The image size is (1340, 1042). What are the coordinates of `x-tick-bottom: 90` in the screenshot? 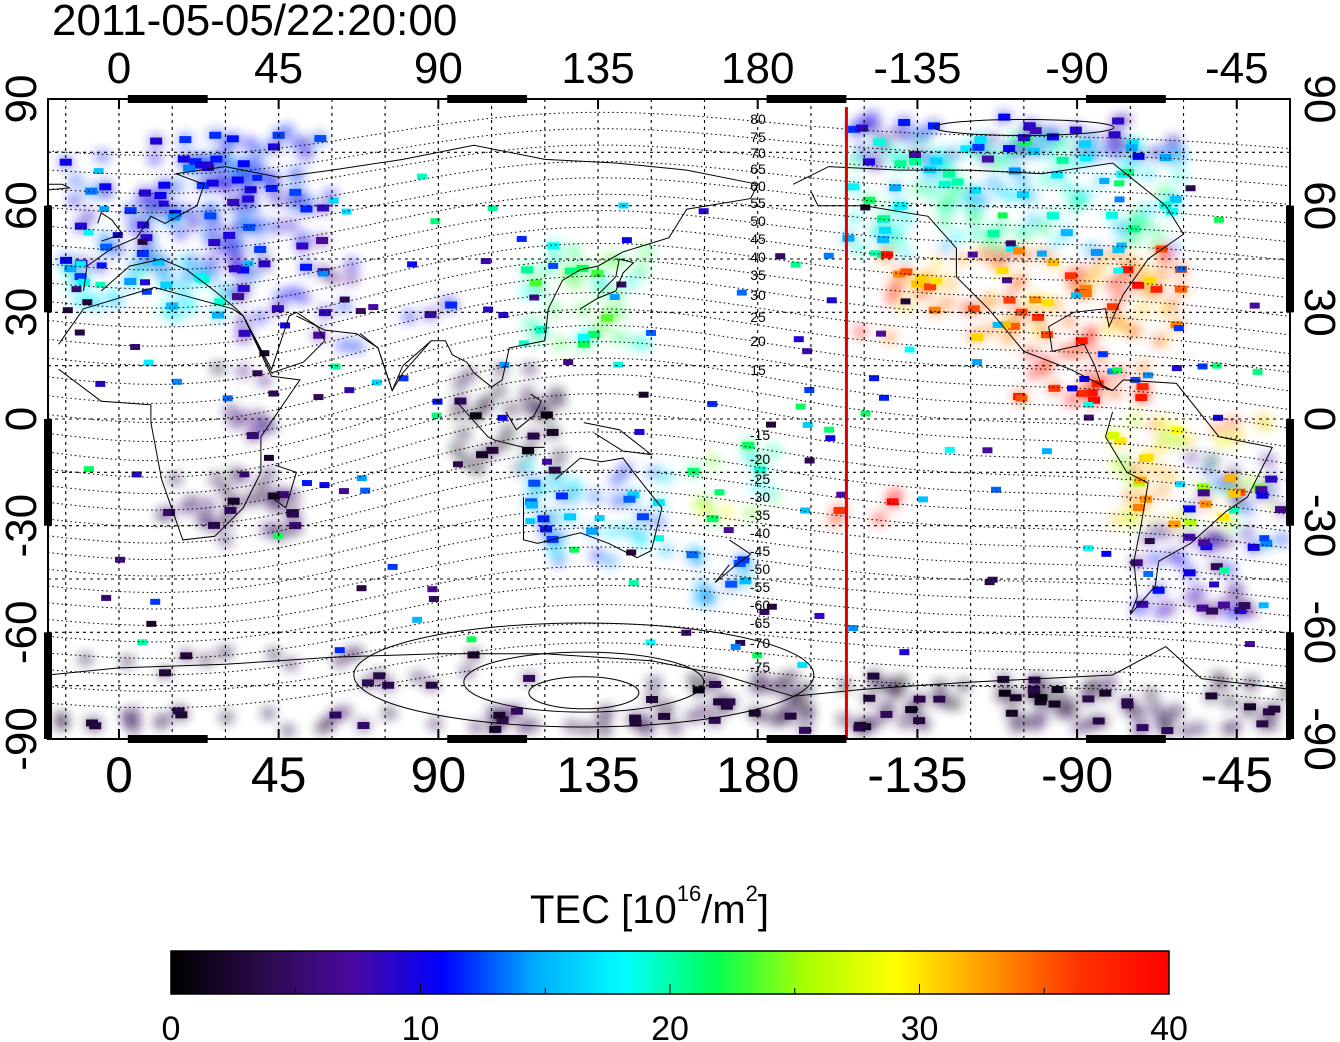 It's located at (439, 775).